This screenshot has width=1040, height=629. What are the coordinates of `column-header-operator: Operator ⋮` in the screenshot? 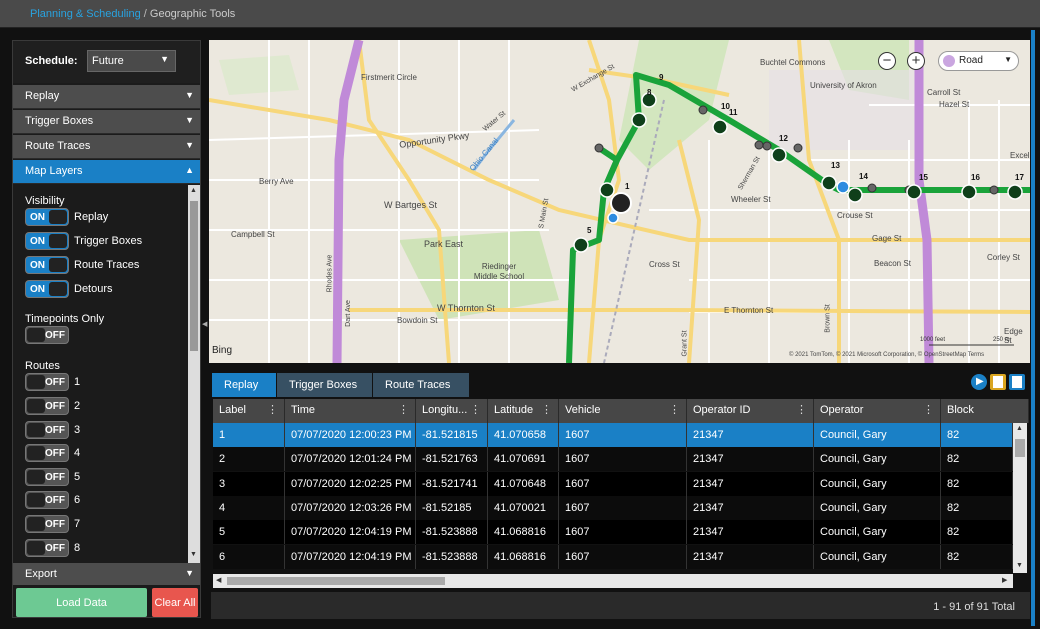 It's located at (877, 411).